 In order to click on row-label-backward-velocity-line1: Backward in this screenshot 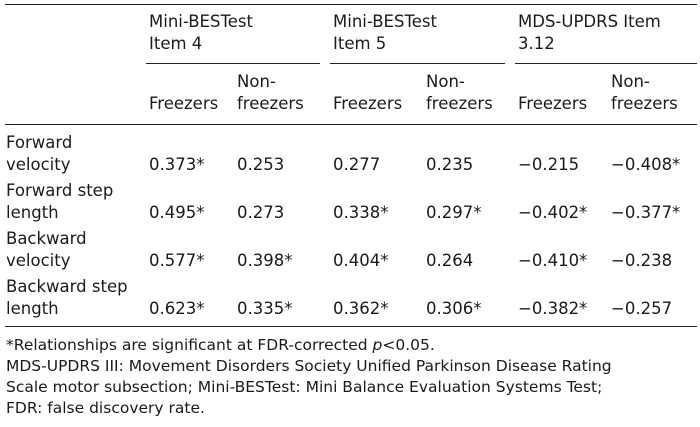, I will do `click(46, 238)`.